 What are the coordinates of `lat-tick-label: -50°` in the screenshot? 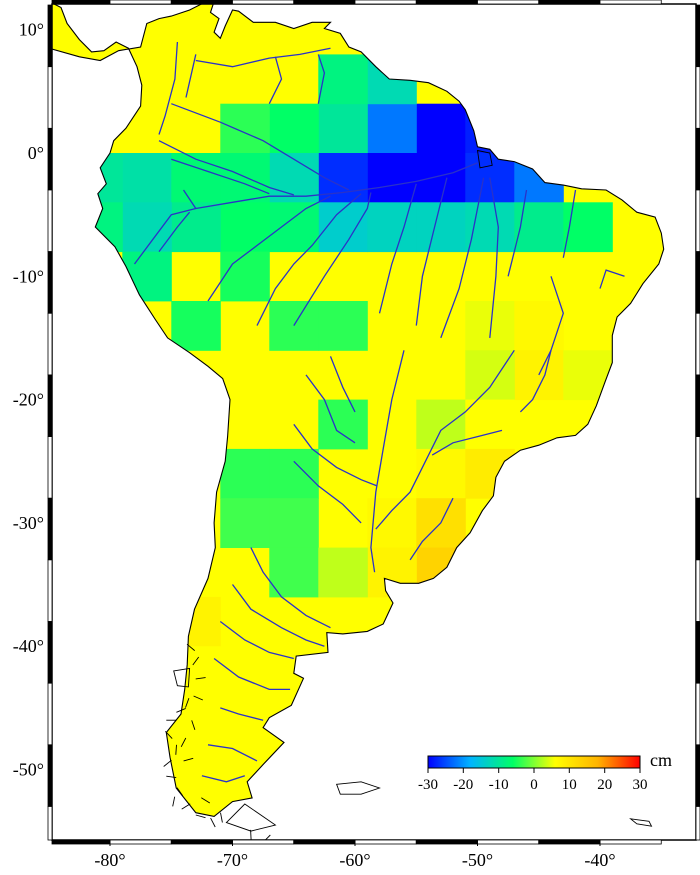 It's located at (28, 770).